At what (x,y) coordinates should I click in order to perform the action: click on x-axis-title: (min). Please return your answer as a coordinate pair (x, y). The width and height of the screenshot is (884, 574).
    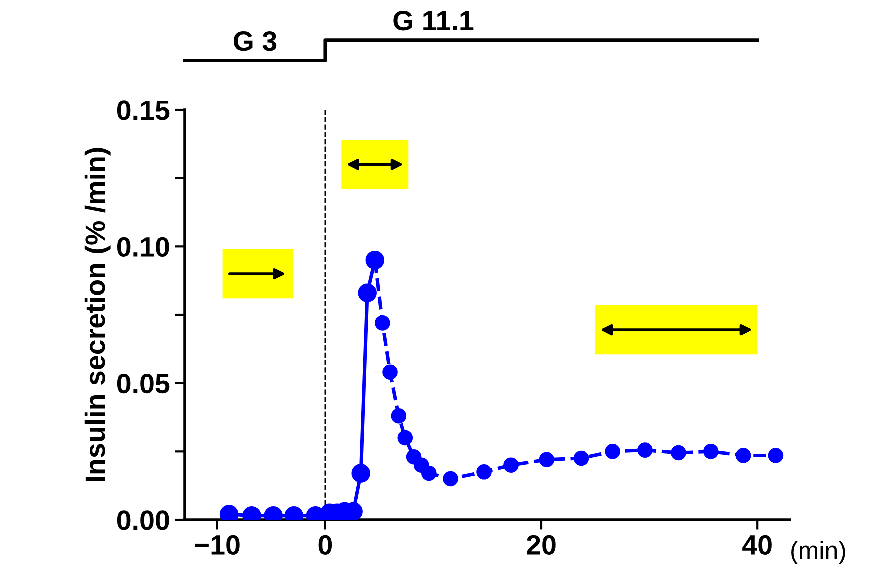
    Looking at the image, I should click on (819, 552).